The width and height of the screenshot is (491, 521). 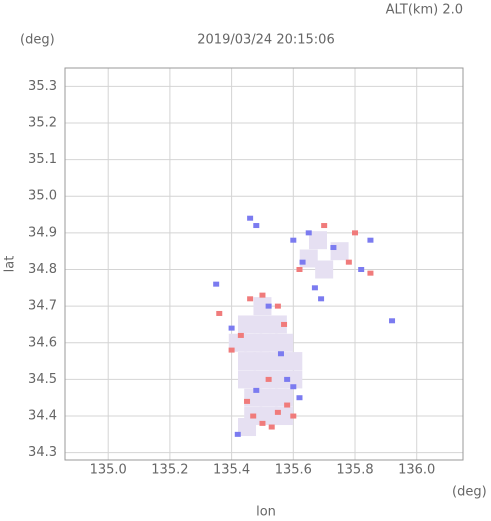 What do you see at coordinates (42, 159) in the screenshot?
I see `y-tick-label: 35.1` at bounding box center [42, 159].